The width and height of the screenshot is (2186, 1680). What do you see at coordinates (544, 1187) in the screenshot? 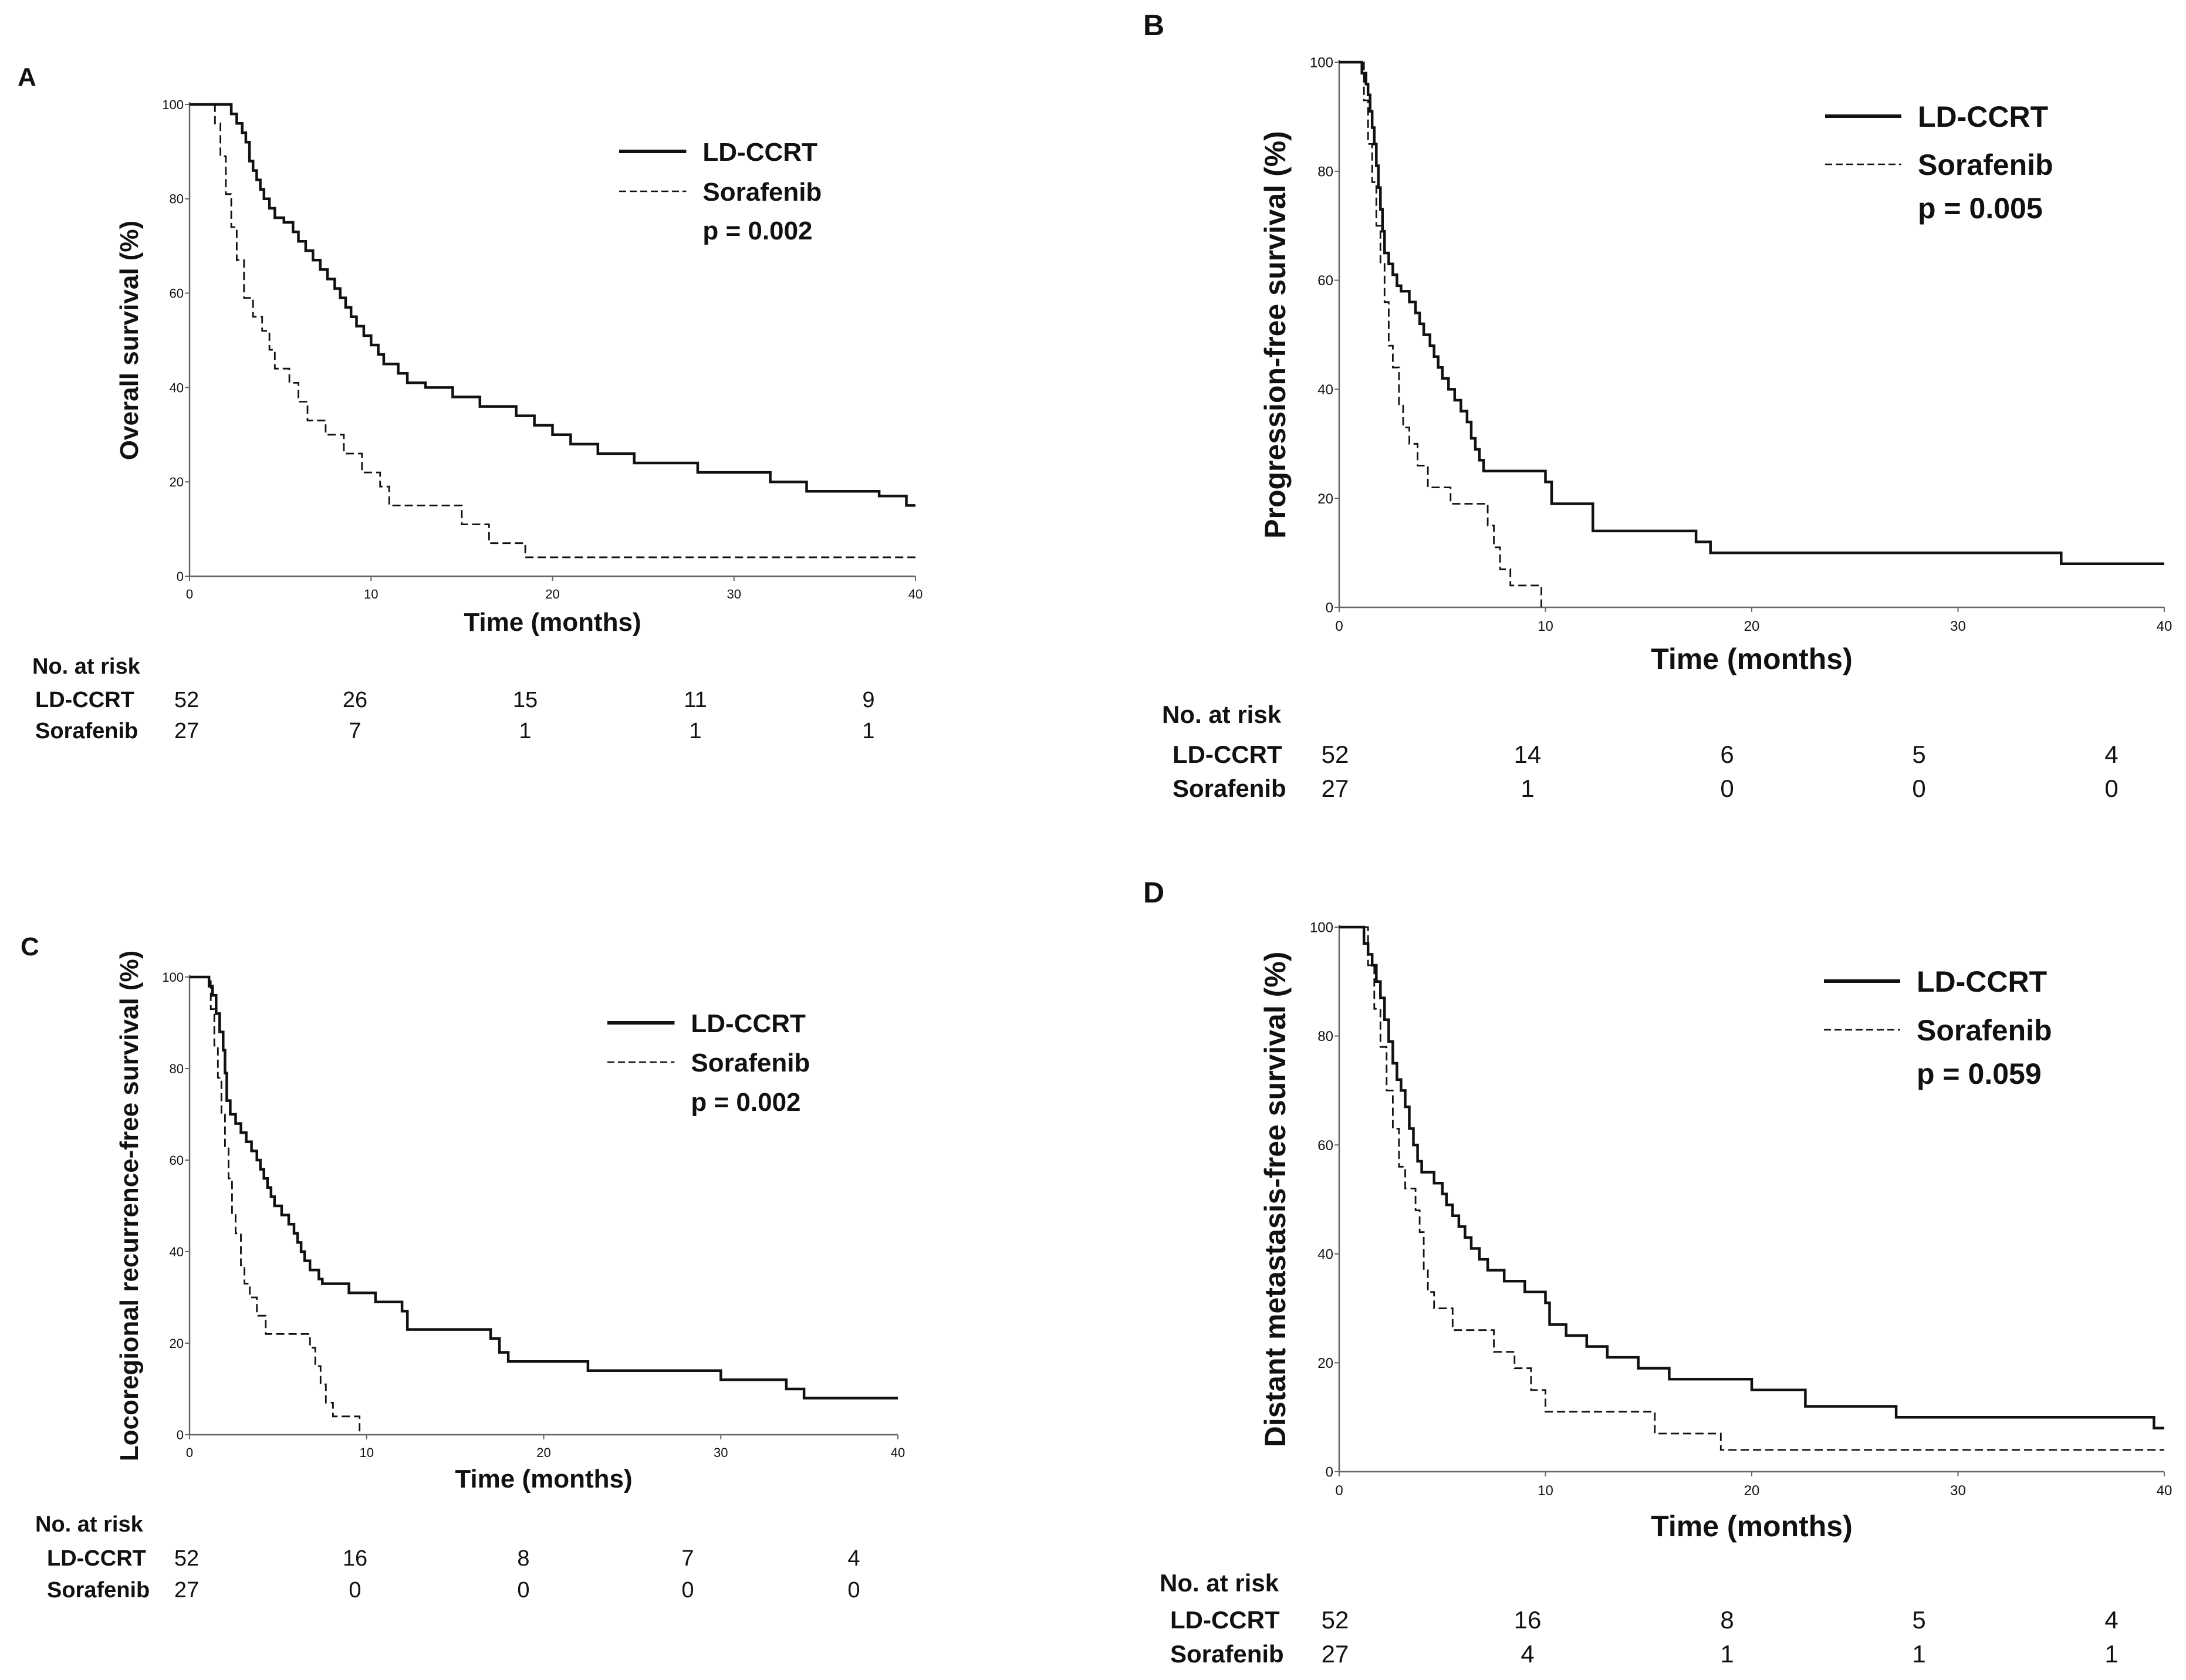
I see `panel-c-curve-ld-ccrt` at bounding box center [544, 1187].